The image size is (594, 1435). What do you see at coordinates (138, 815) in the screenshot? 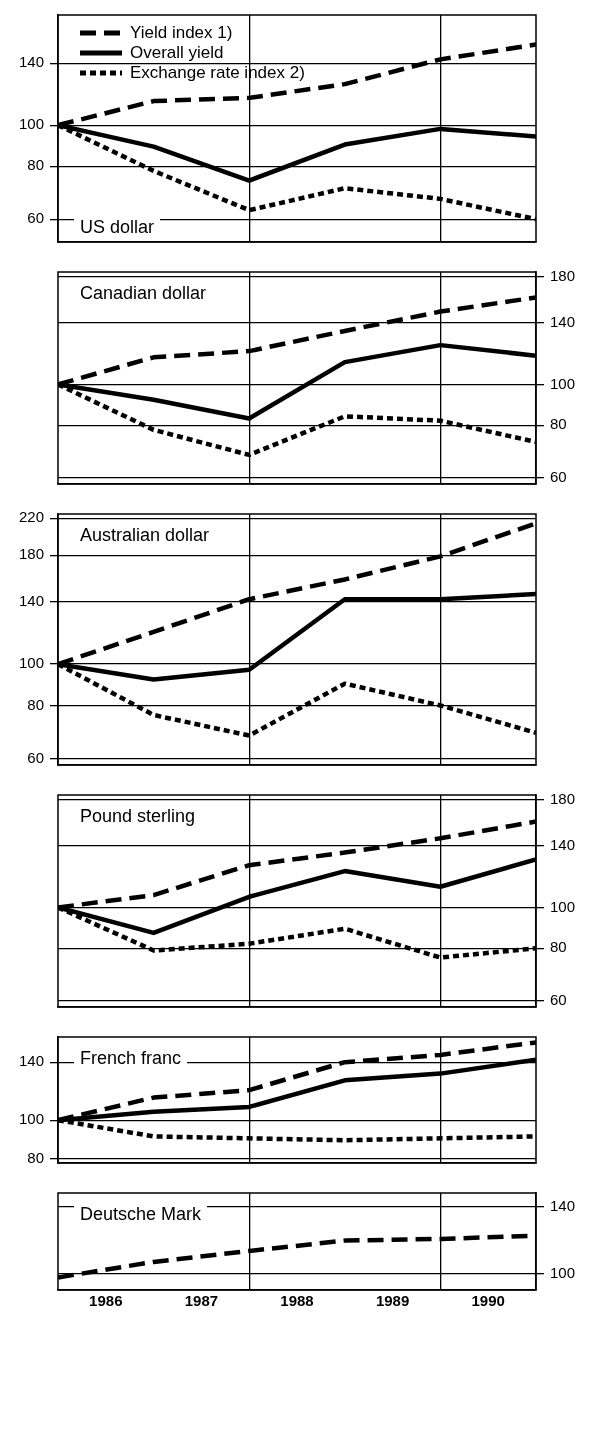
I see `text: Pound sterling` at bounding box center [138, 815].